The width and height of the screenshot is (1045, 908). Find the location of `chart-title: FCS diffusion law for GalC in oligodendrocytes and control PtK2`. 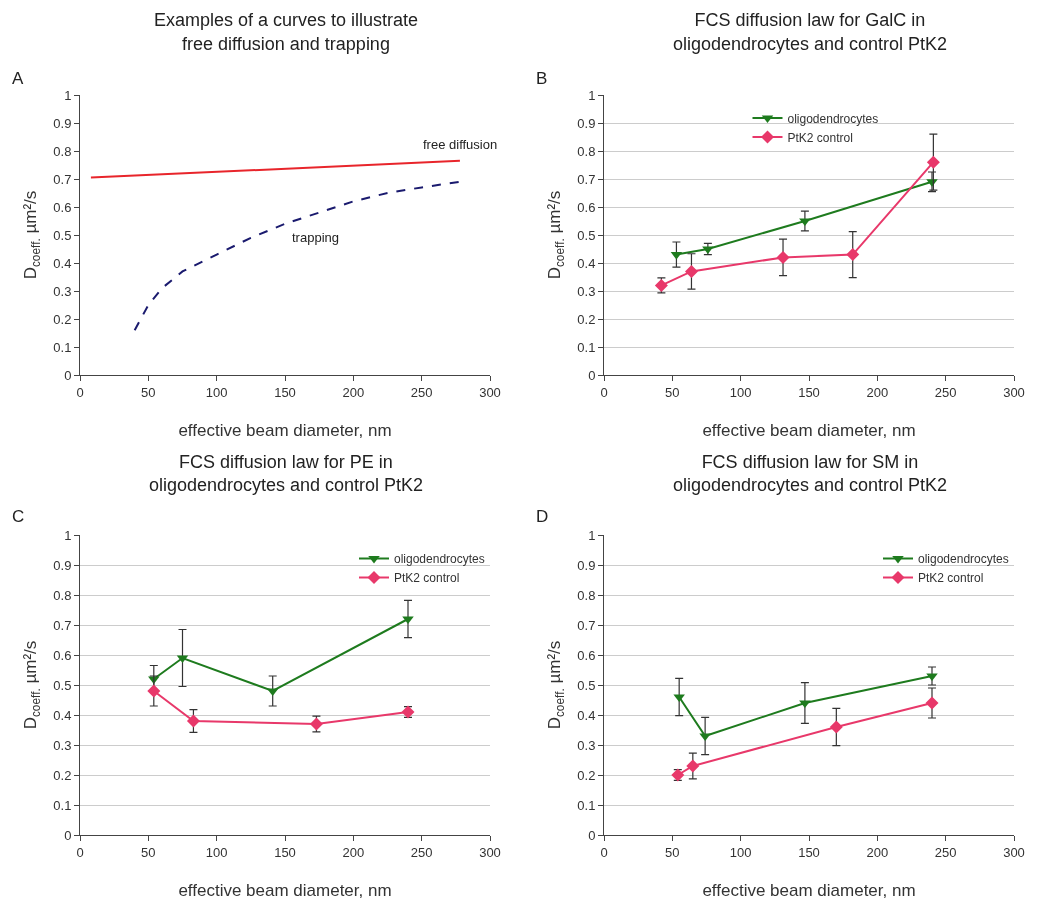

chart-title: FCS diffusion law for GalC in oligodendrocytes and control PtK2 is located at coordinates (810, 32).